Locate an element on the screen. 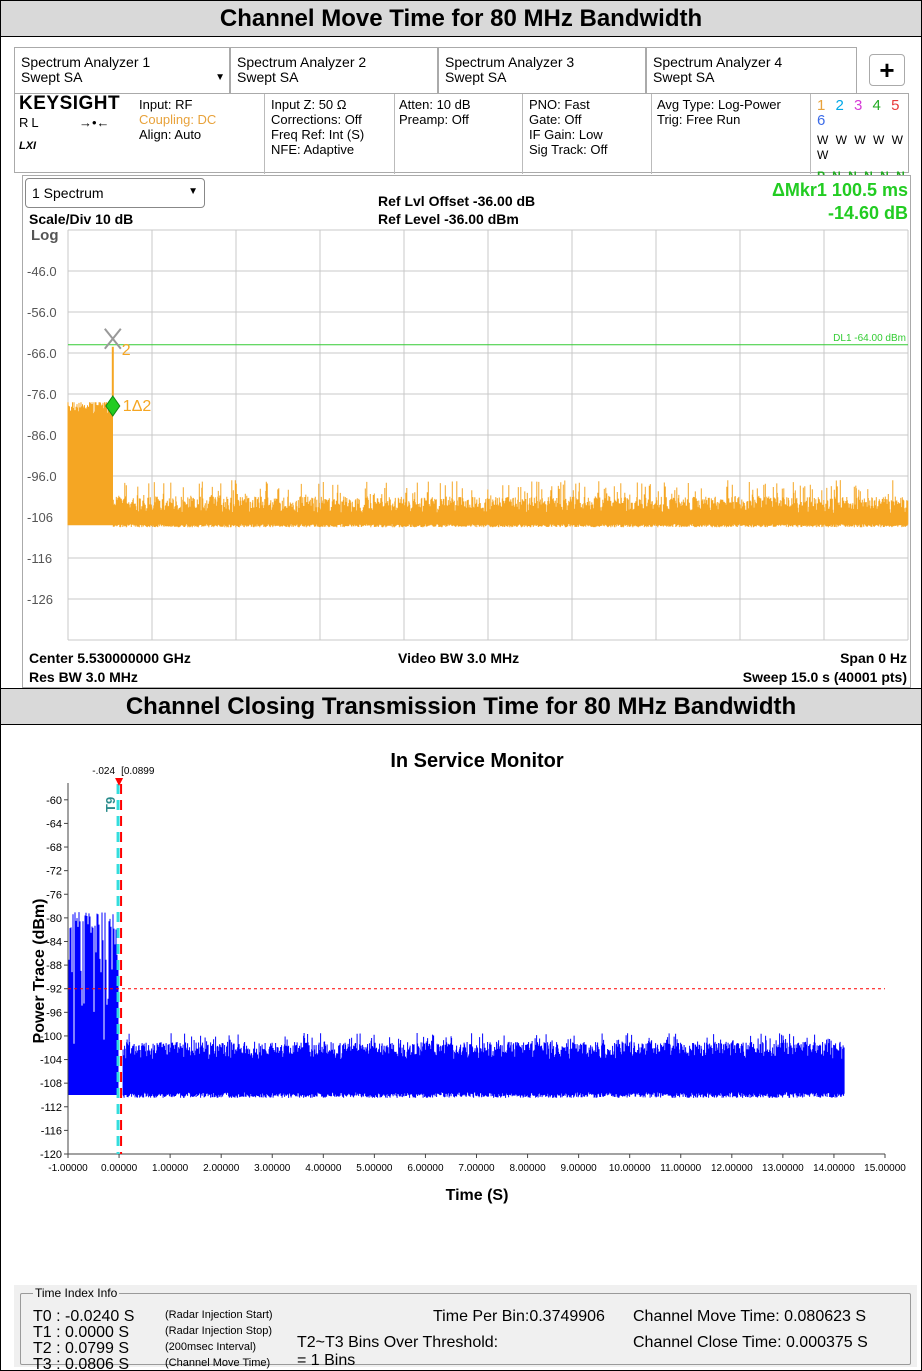  span: Span 0 Hz is located at coordinates (873, 658).